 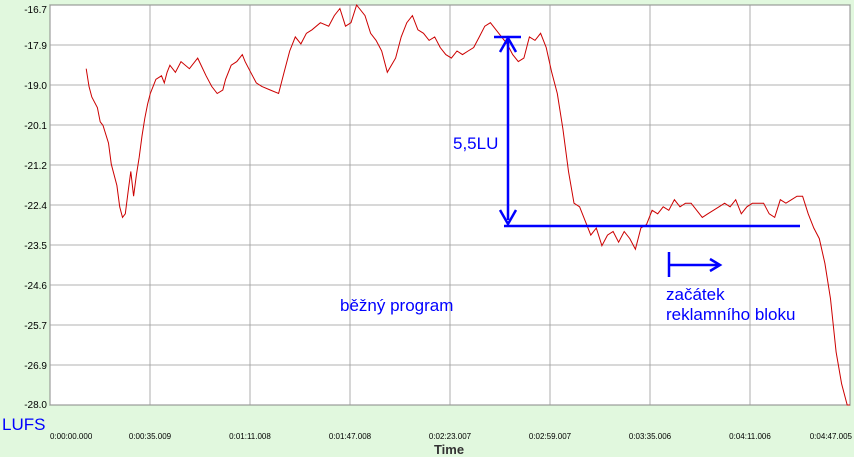 I want to click on y-tick-label: -26.9, so click(x=35, y=366).